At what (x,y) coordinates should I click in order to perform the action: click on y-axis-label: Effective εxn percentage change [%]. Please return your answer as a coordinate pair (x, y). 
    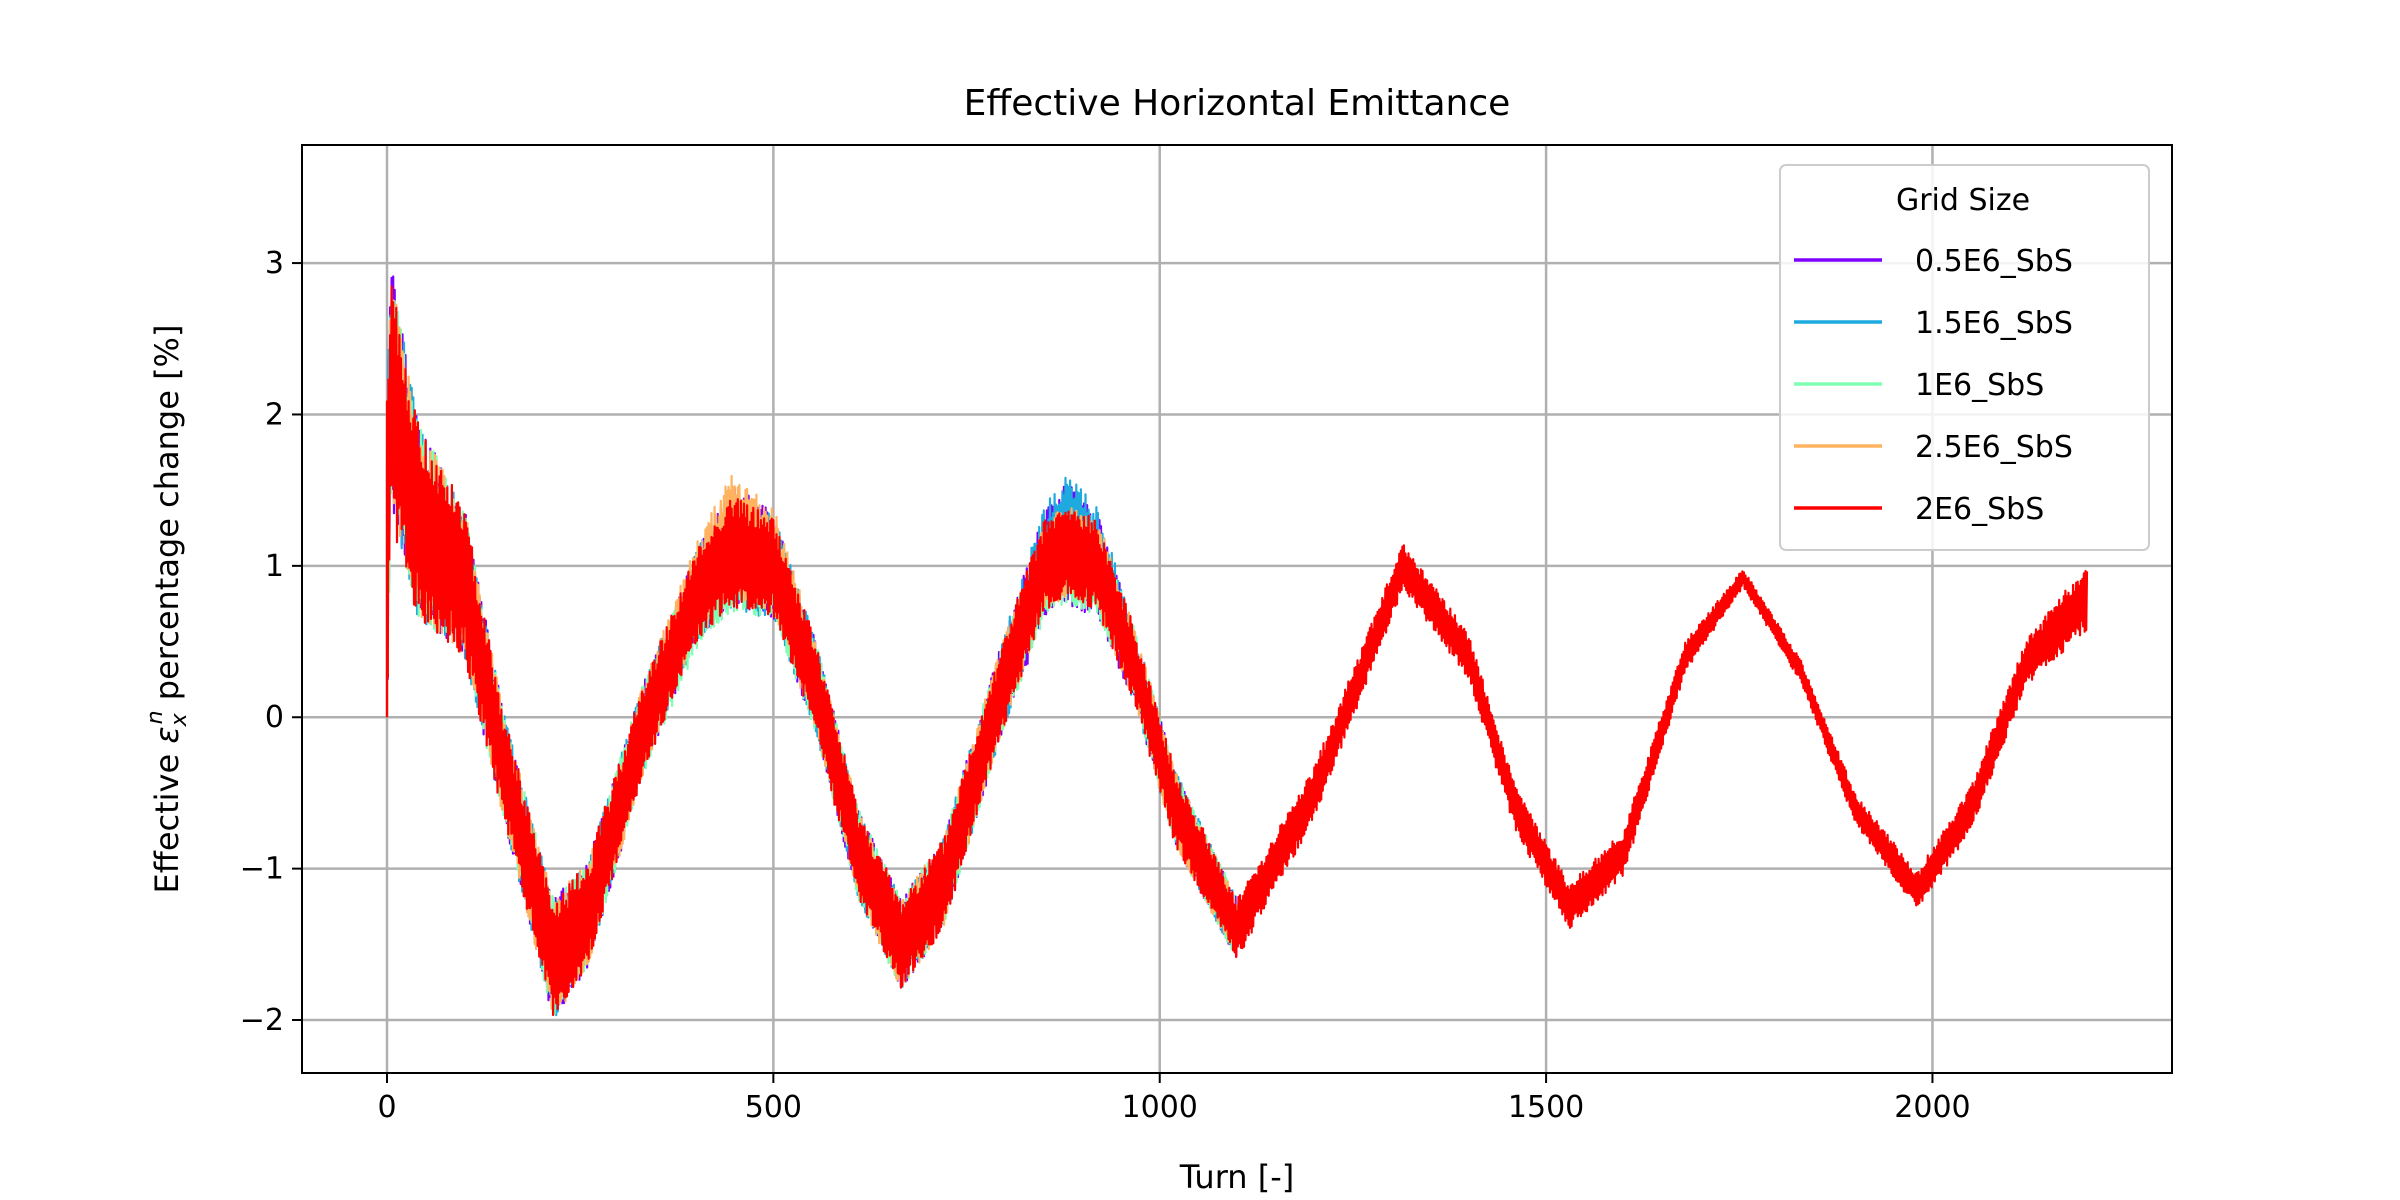
    Looking at the image, I should click on (167, 609).